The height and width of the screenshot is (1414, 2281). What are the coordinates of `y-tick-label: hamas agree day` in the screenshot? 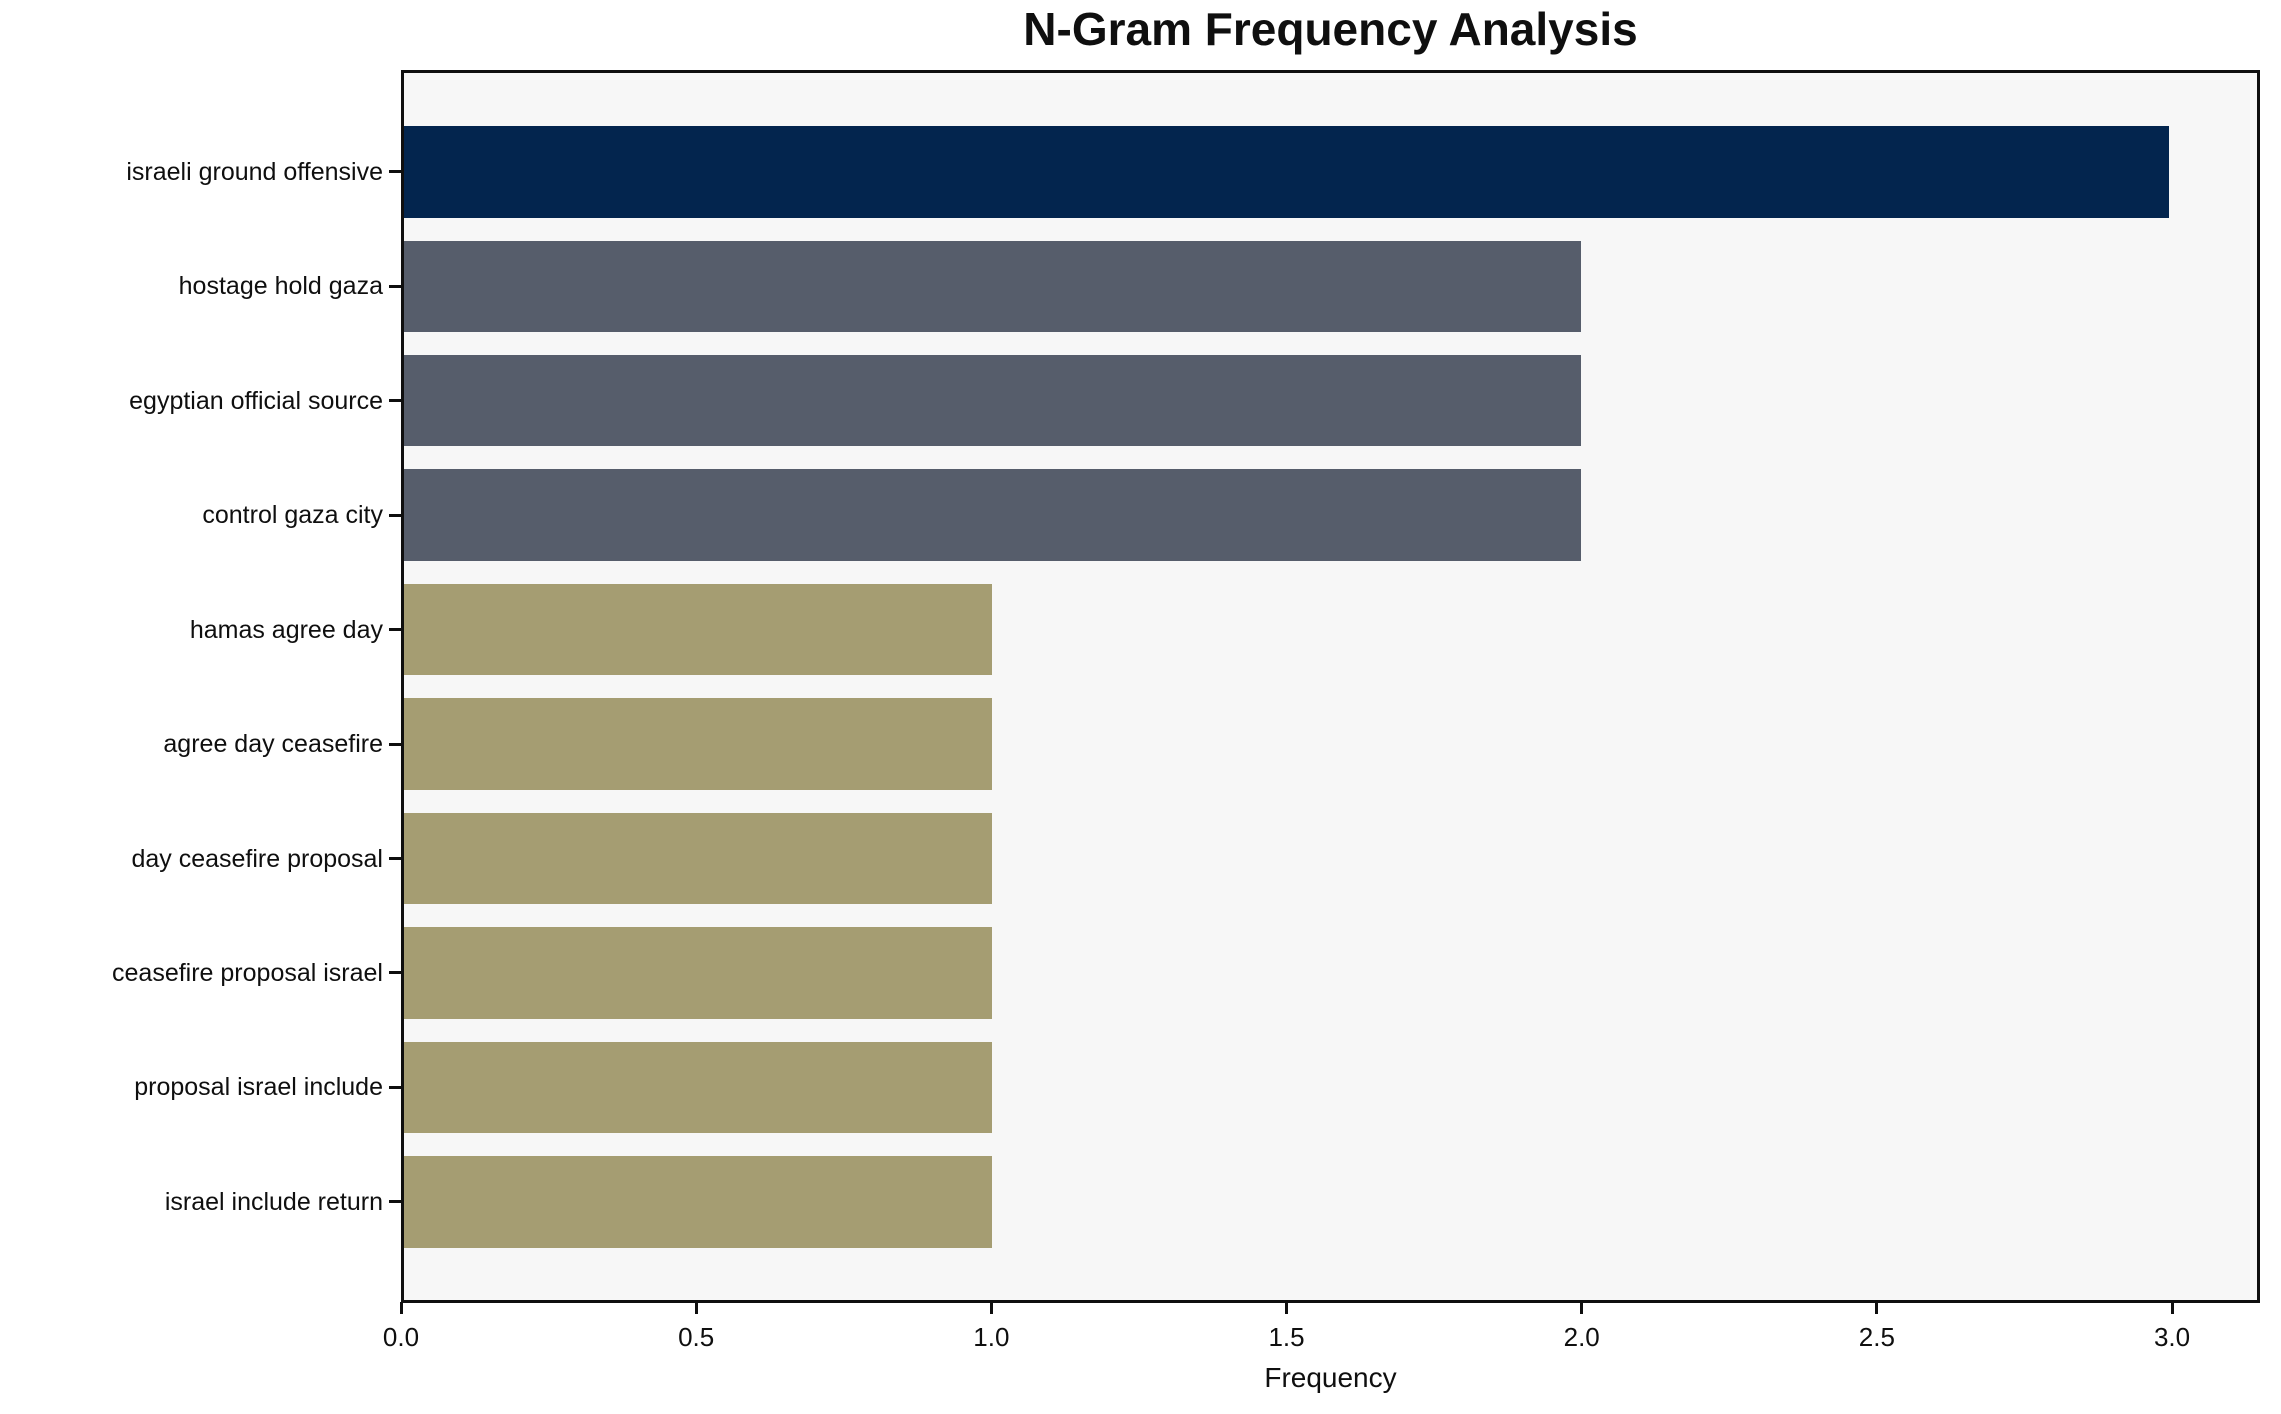 It's located at (286, 629).